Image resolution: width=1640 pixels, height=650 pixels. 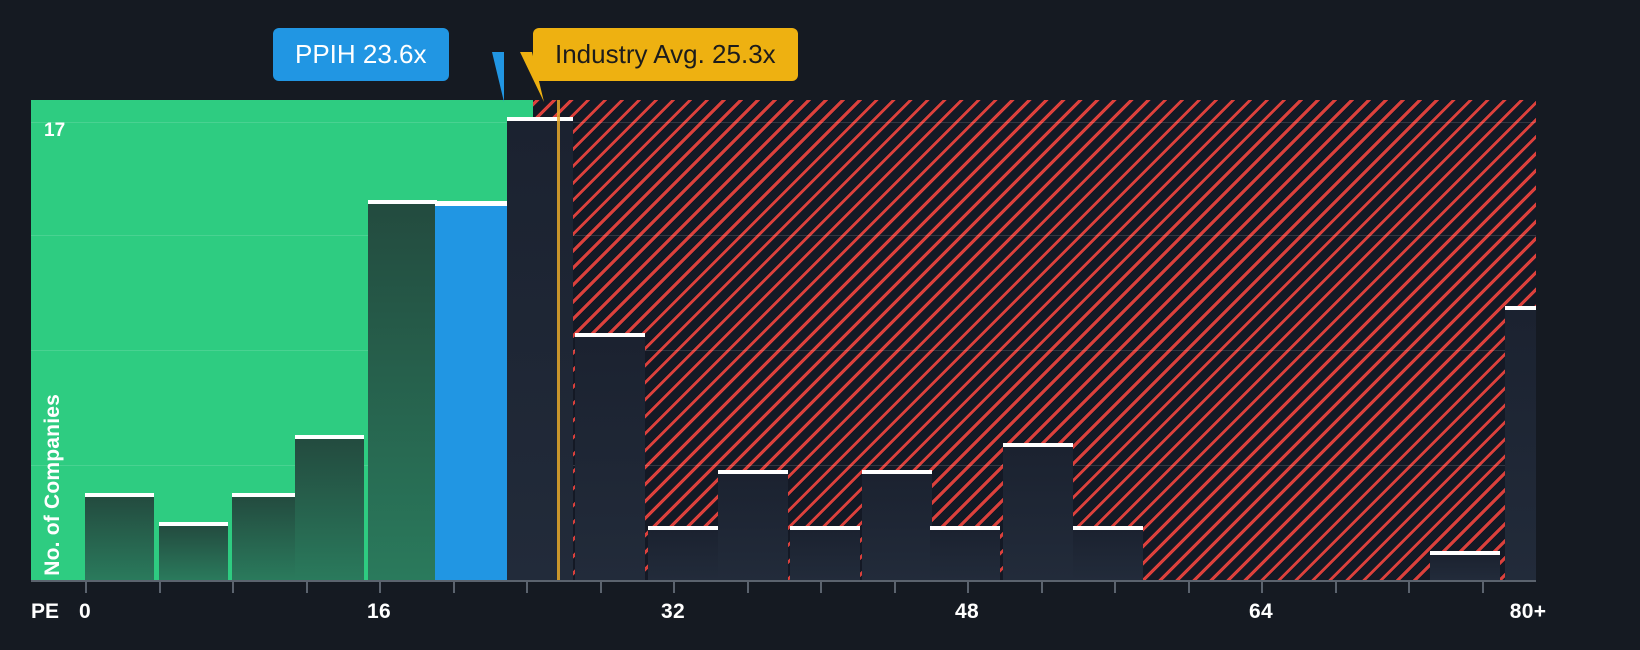 What do you see at coordinates (1261, 611) in the screenshot?
I see `x-axis-tick-label: 64` at bounding box center [1261, 611].